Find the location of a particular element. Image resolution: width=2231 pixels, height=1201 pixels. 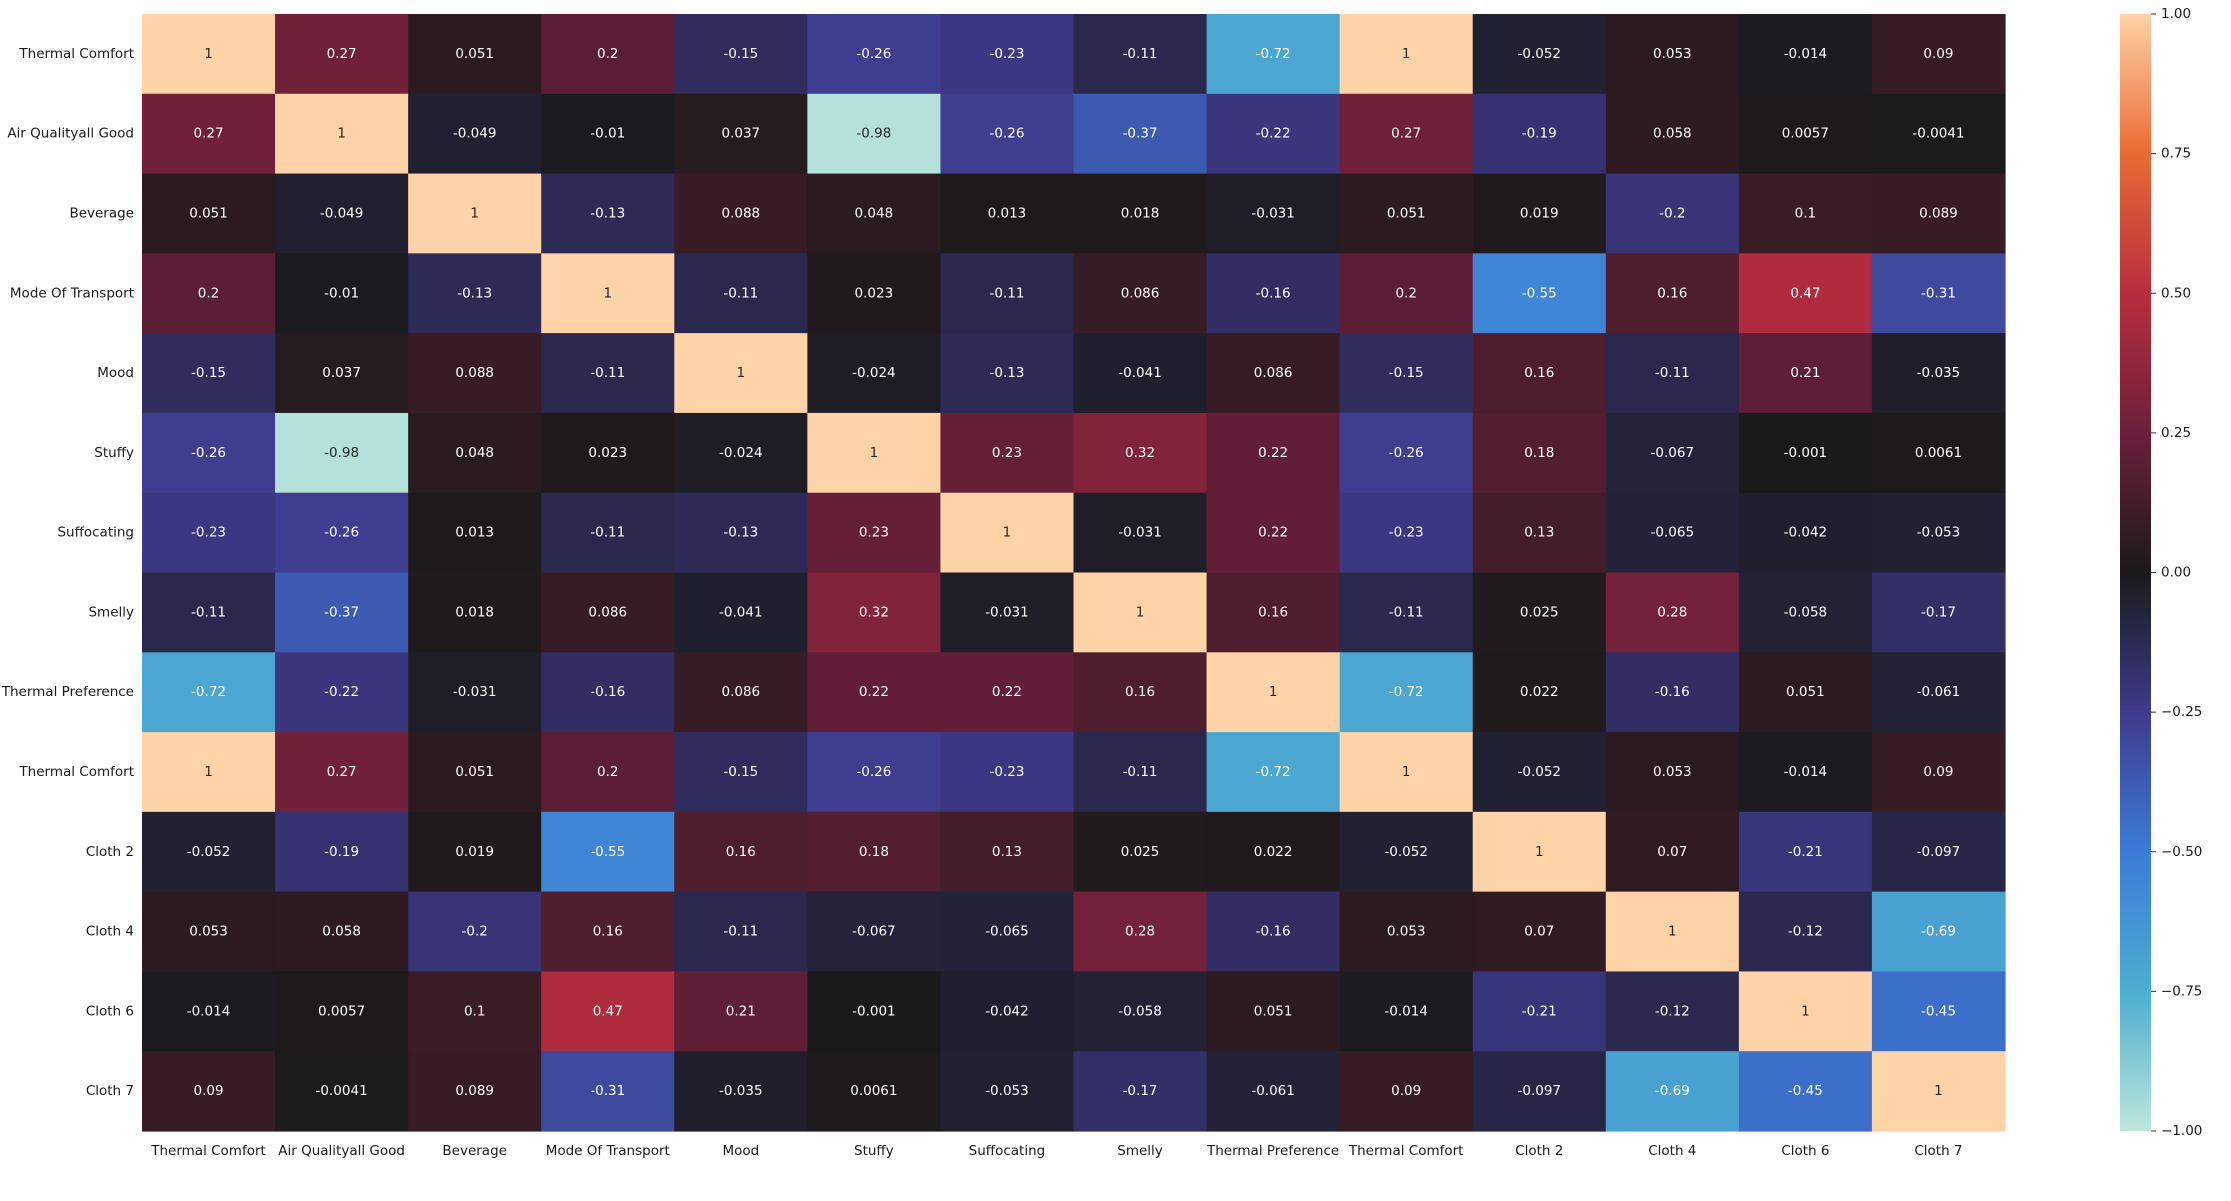

cell-value-label: -0.11 is located at coordinates (1140, 772).